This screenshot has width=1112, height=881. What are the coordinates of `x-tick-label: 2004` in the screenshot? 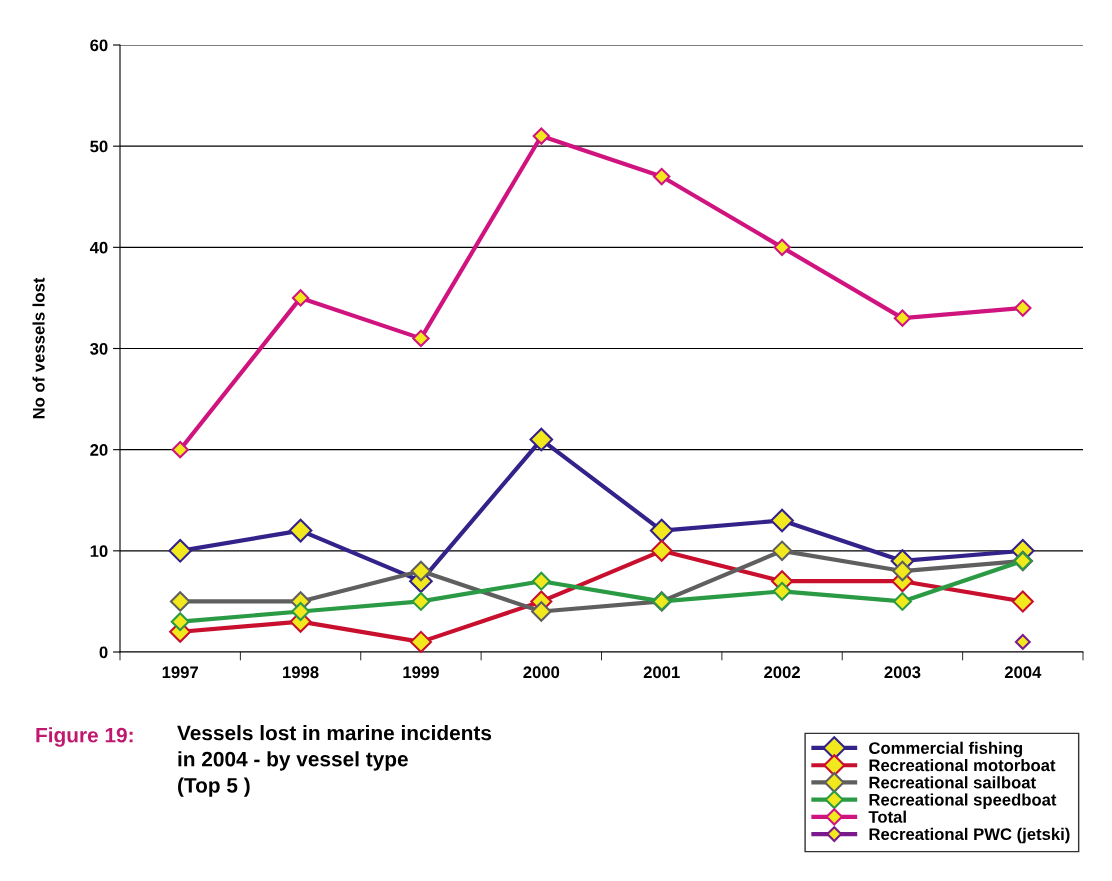 It's located at (1023, 672).